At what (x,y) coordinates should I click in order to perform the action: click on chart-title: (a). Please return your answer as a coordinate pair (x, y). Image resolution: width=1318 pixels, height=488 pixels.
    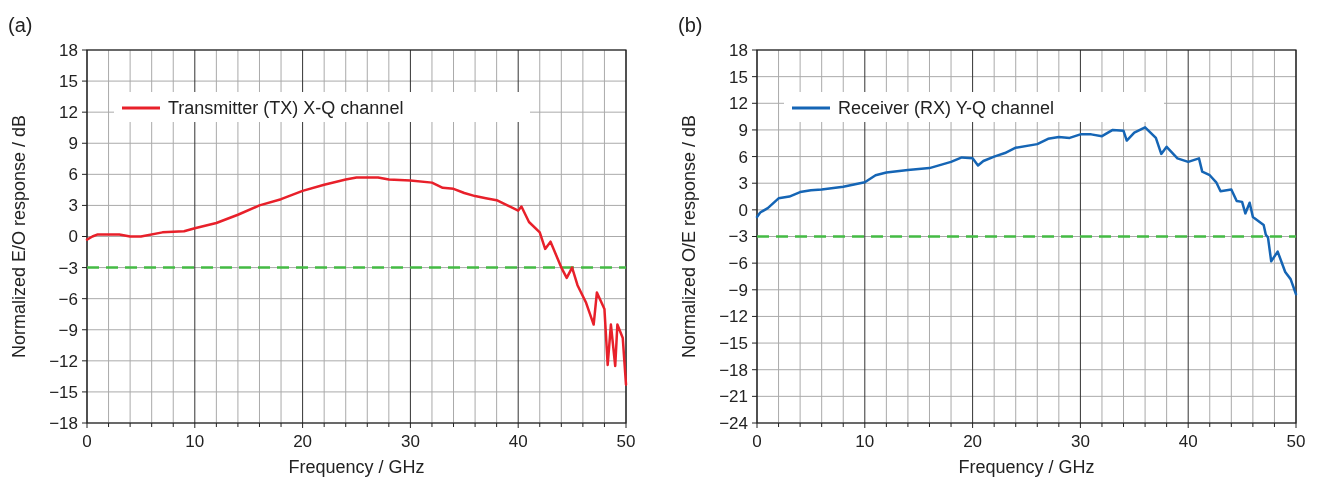
    Looking at the image, I should click on (20, 25).